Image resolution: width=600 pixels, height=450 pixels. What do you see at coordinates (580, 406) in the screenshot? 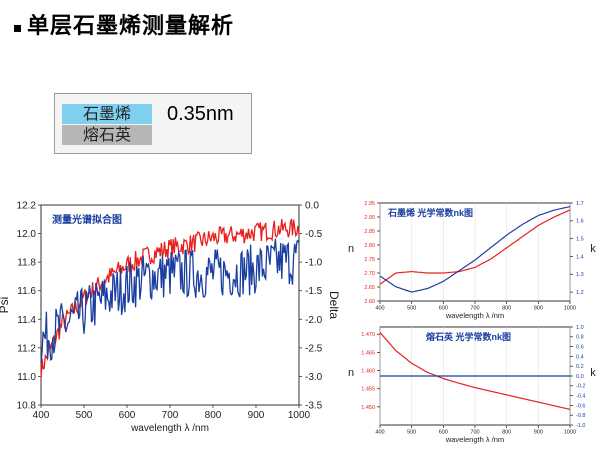
I see `y-right-tick-label: -0.6` at bounding box center [580, 406].